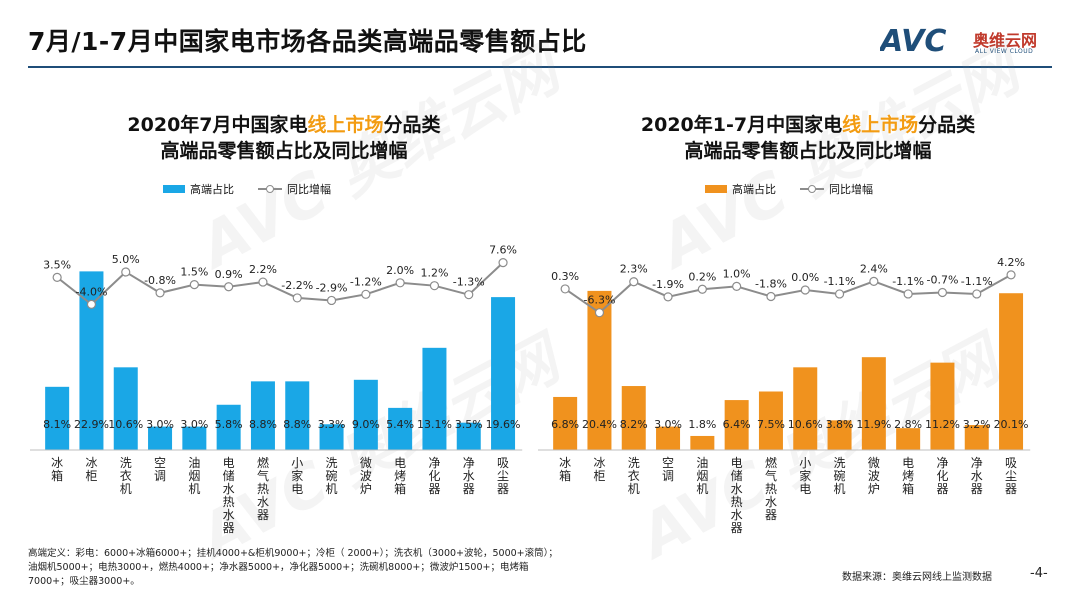  Describe the element at coordinates (599, 424) in the screenshot. I see `bar-value-label: 20.4%` at that location.